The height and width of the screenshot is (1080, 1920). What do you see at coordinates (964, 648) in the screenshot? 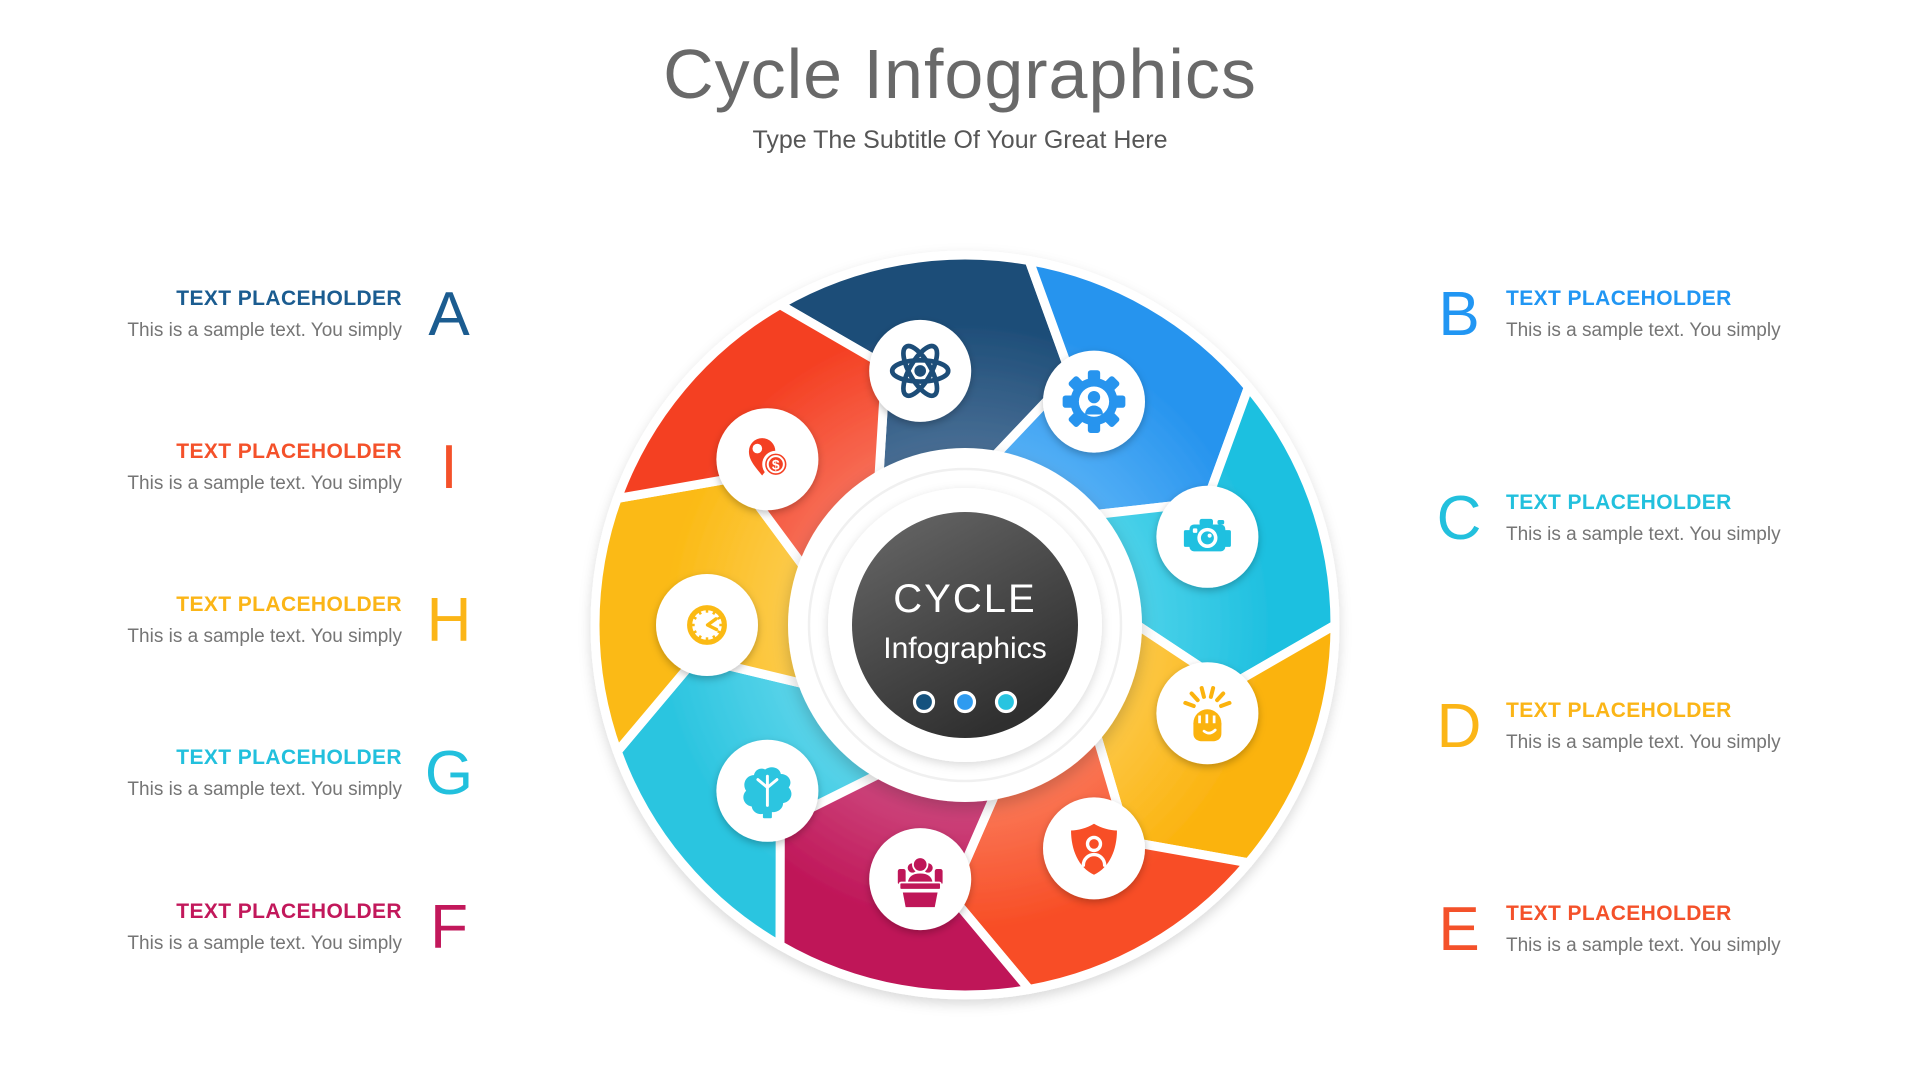
I see `center-subtitle: Infographics` at bounding box center [964, 648].